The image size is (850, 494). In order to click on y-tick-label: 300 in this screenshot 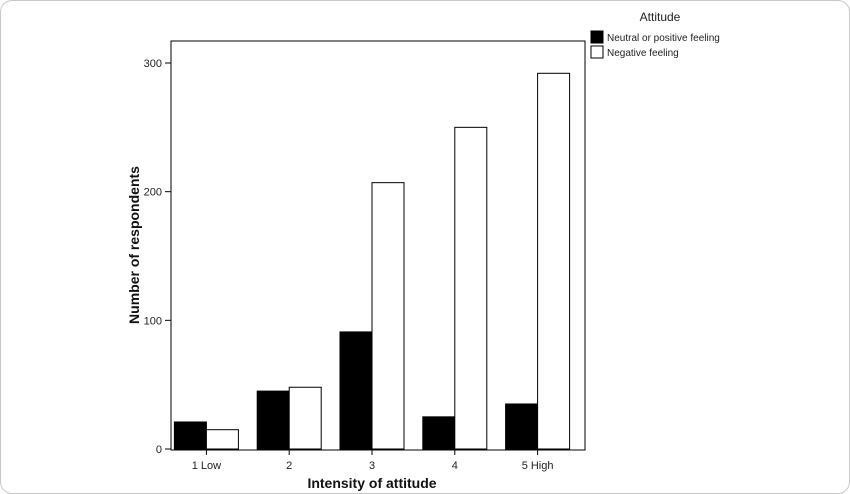, I will do `click(153, 64)`.